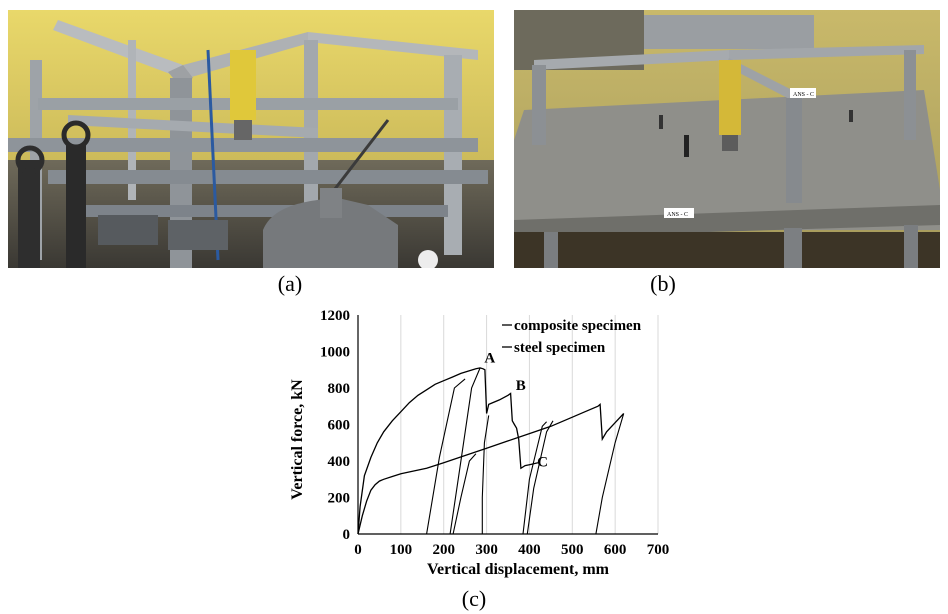  I want to click on x-tick-label: 700, so click(658, 550).